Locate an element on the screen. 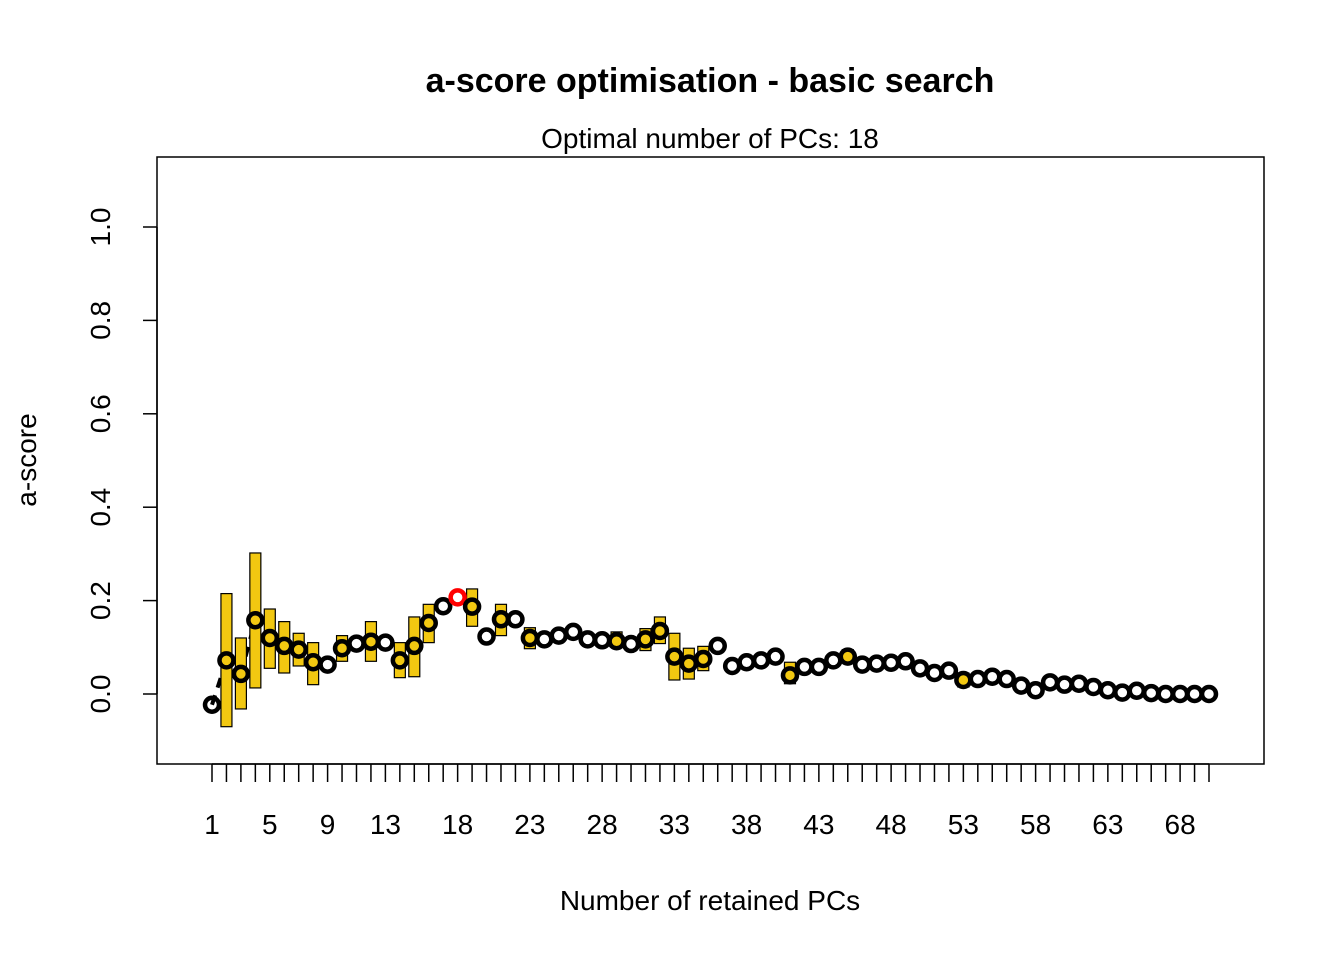 This screenshot has width=1344, height=960. chart-title: a-score optimisation - basic search is located at coordinates (710, 81).